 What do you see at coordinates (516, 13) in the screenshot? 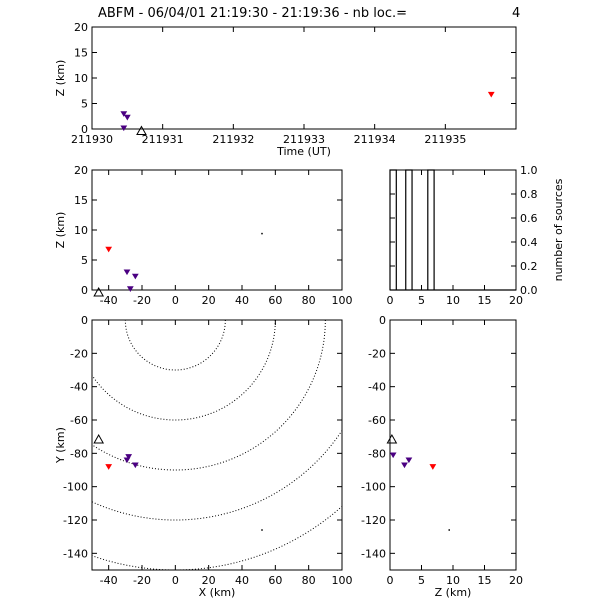
I see `location-count: 4` at bounding box center [516, 13].